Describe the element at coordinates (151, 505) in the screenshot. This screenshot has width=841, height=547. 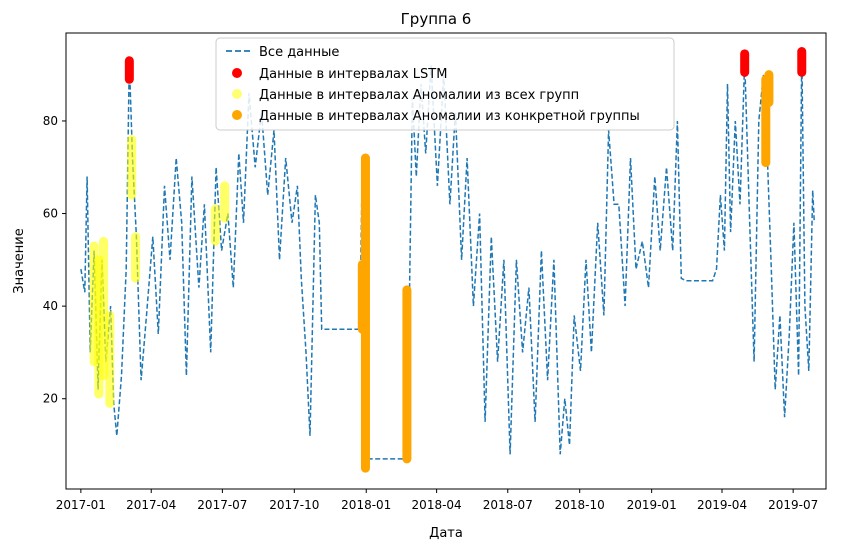
I see `x-tick-label: 2017-04` at that location.